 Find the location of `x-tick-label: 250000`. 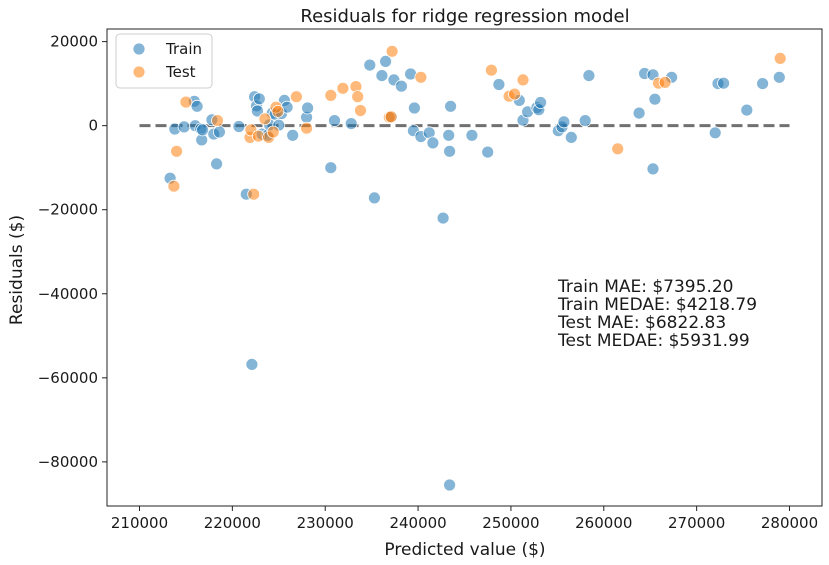

x-tick-label: 250000 is located at coordinates (510, 523).